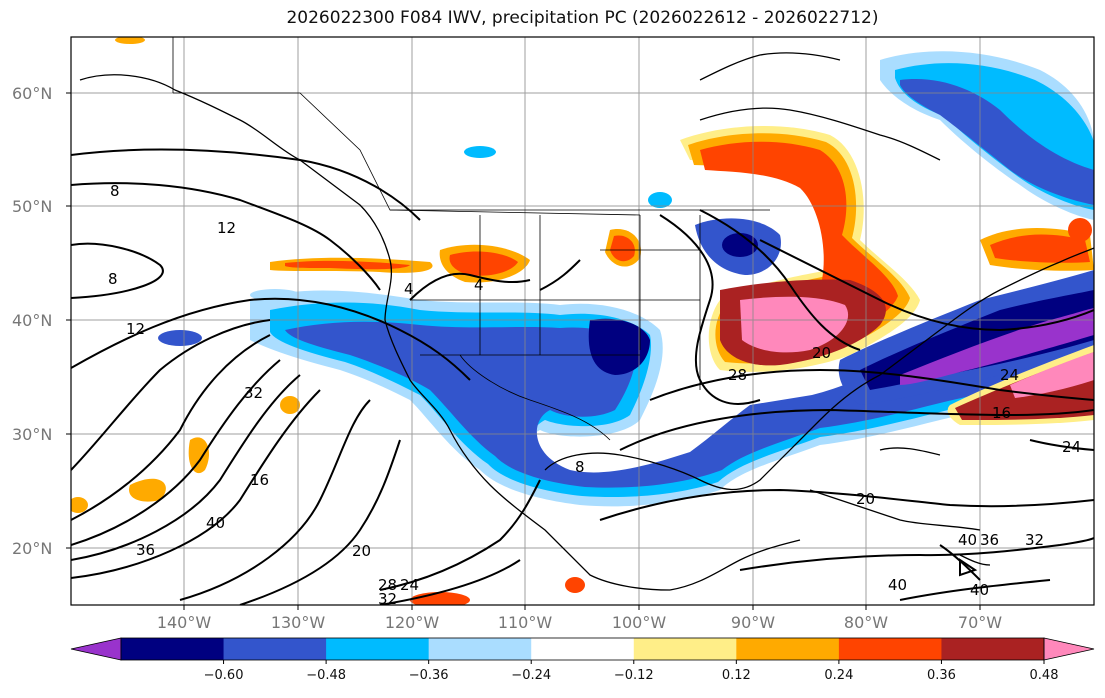  Describe the element at coordinates (866, 622) in the screenshot. I see `lon-label-80: 80°W` at that location.